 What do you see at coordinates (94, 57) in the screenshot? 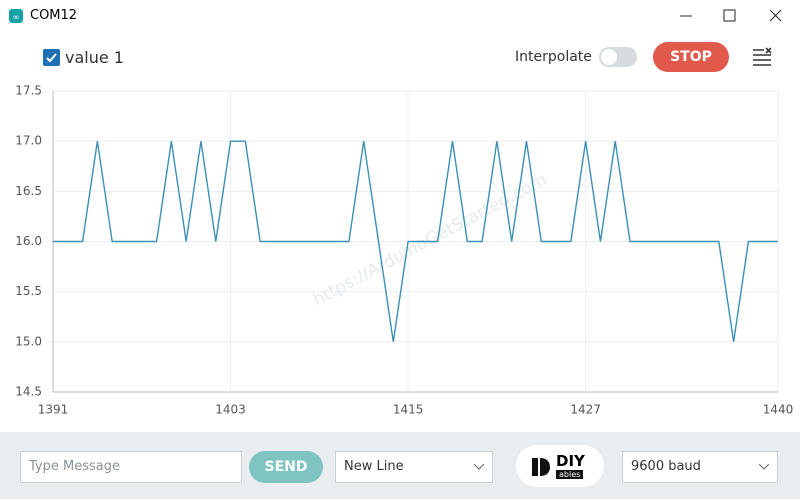
I see `legend-label: value 1` at bounding box center [94, 57].